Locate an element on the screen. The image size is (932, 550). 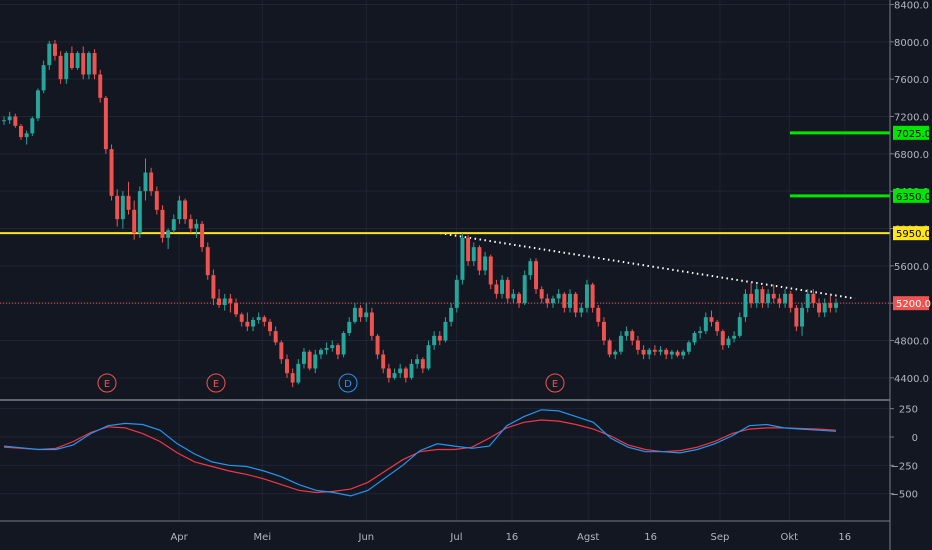
time-tick-label: Mei is located at coordinates (263, 537).